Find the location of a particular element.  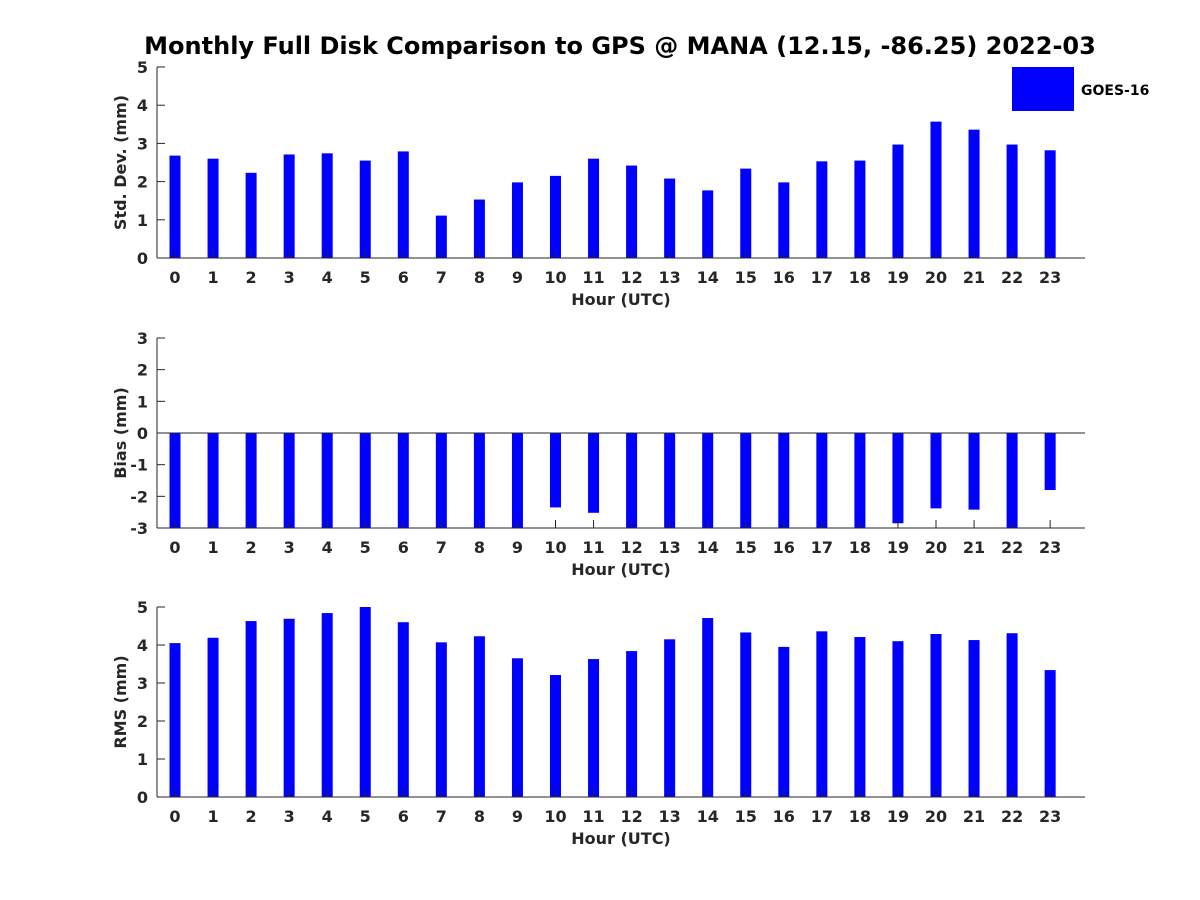

x-tick-label: 19 is located at coordinates (898, 816).